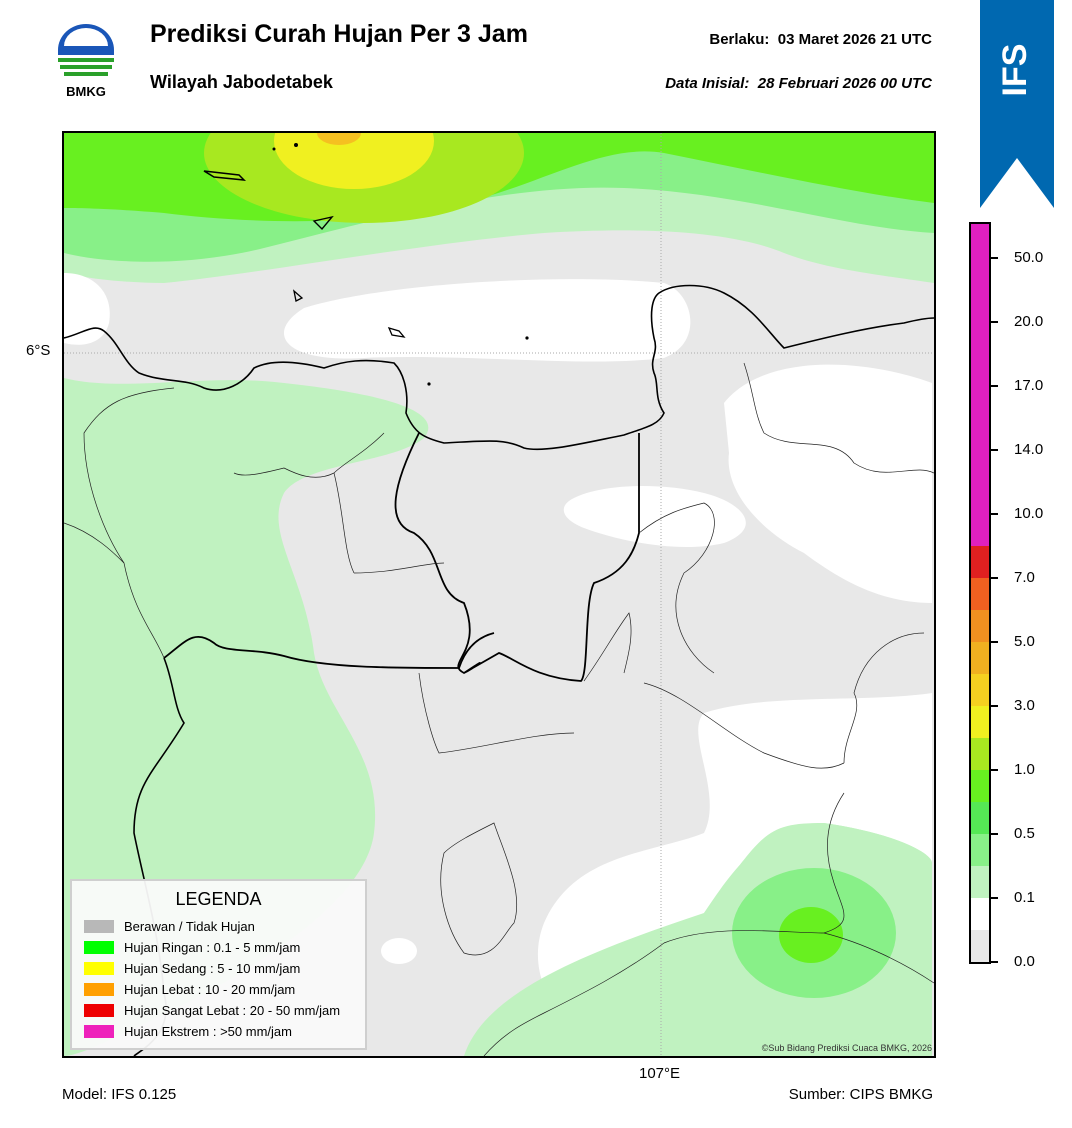 The height and width of the screenshot is (1128, 1072). I want to click on valid-time: Berlaku: 03 Maret 2026 21 UTC, so click(820, 39).